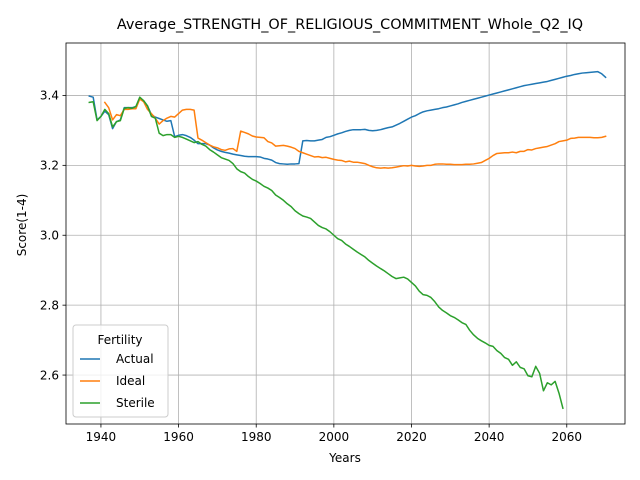 The image size is (640, 480). Describe the element at coordinates (49, 166) in the screenshot. I see `y-tick-label: 3.2` at that location.